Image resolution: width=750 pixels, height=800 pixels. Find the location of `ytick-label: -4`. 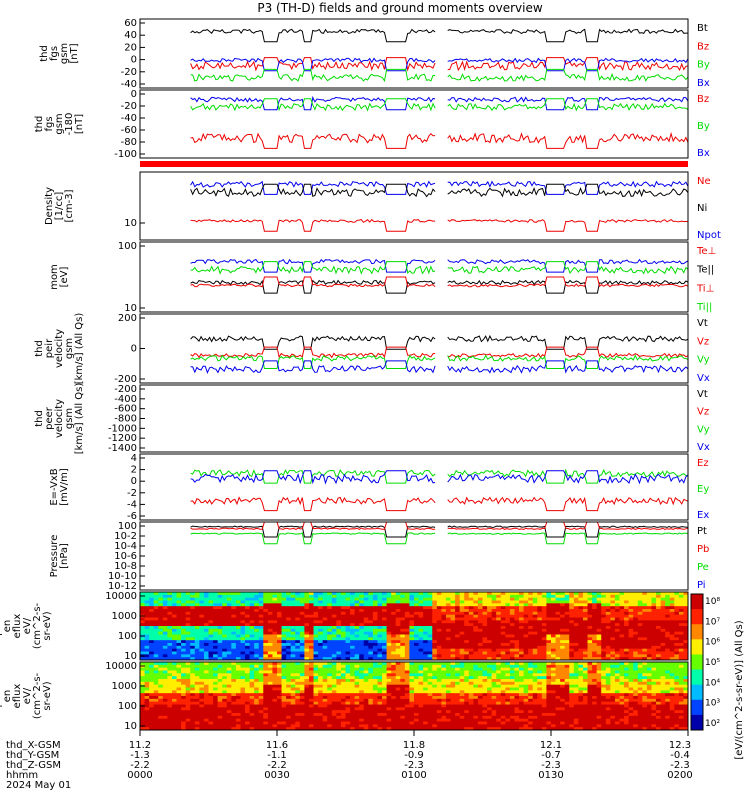

ytick-label: -4 is located at coordinates (132, 504).